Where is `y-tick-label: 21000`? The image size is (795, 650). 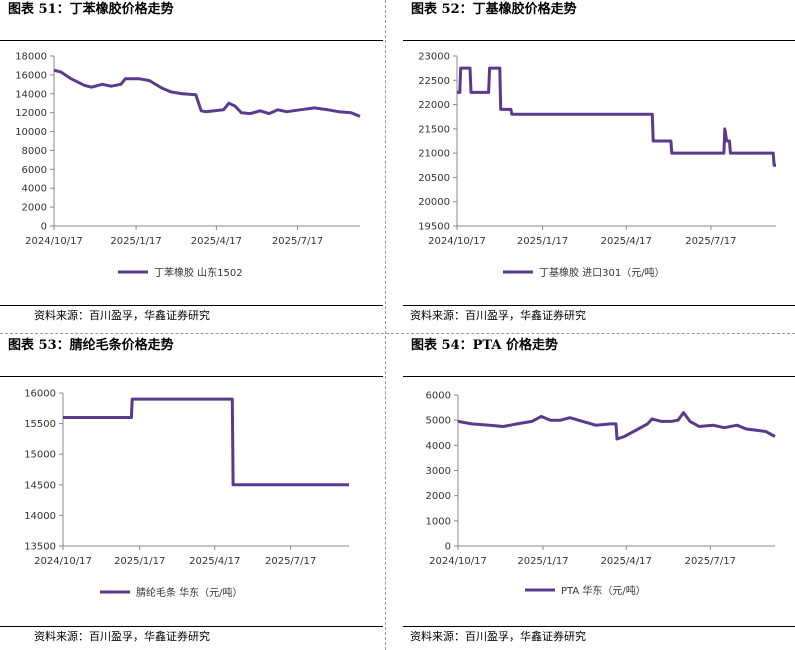
y-tick-label: 21000 is located at coordinates (434, 154).